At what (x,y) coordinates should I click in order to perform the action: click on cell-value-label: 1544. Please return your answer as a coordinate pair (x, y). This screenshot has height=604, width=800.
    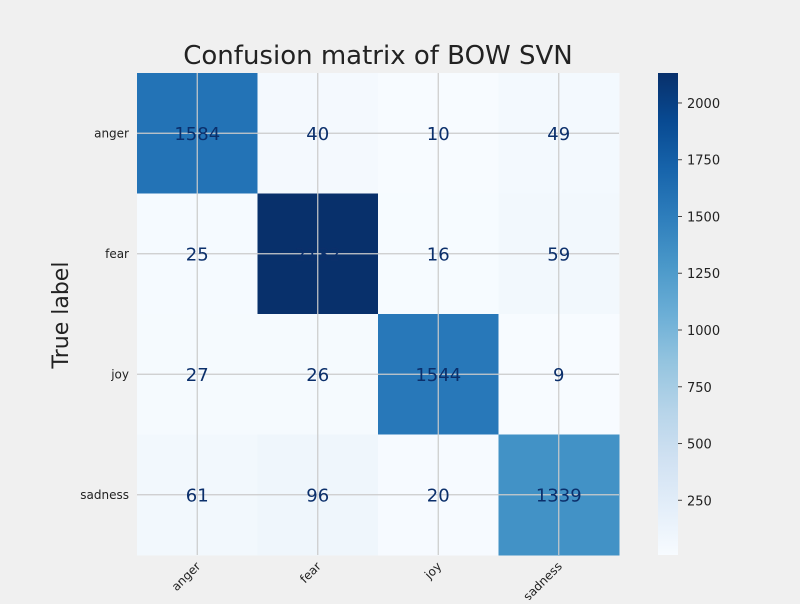
    Looking at the image, I should click on (438, 375).